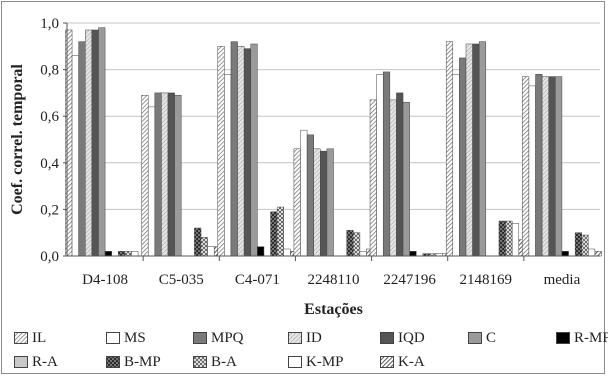  What do you see at coordinates (39, 337) in the screenshot?
I see `legend-label: IL` at bounding box center [39, 337].